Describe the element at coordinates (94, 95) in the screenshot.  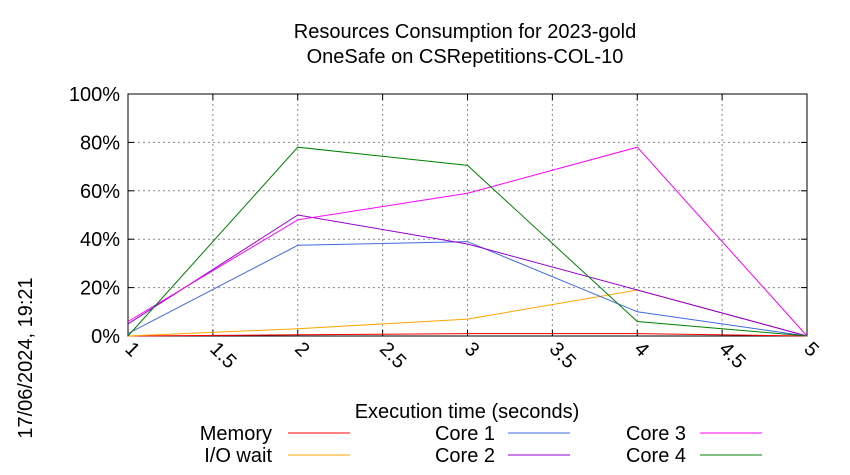
I see `y-tick-label: 100%` at that location.